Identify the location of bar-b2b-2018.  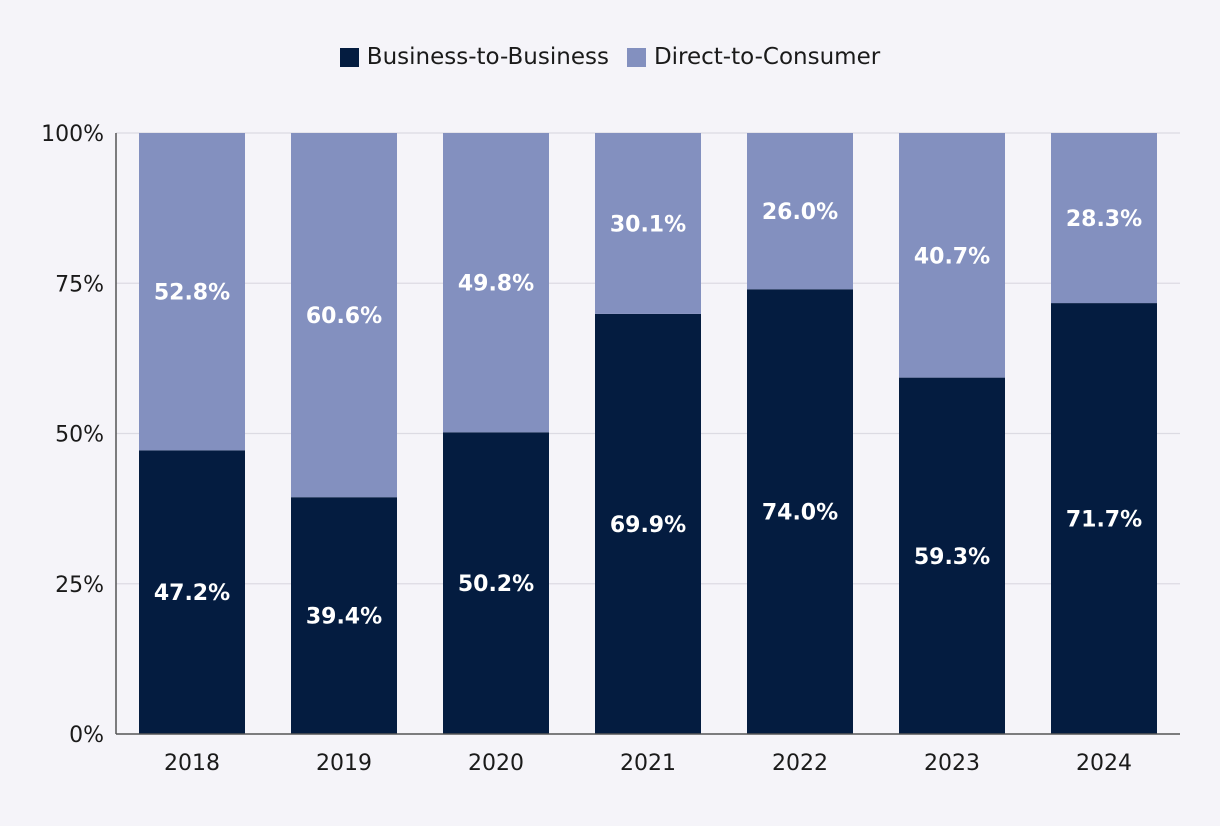
(192, 592).